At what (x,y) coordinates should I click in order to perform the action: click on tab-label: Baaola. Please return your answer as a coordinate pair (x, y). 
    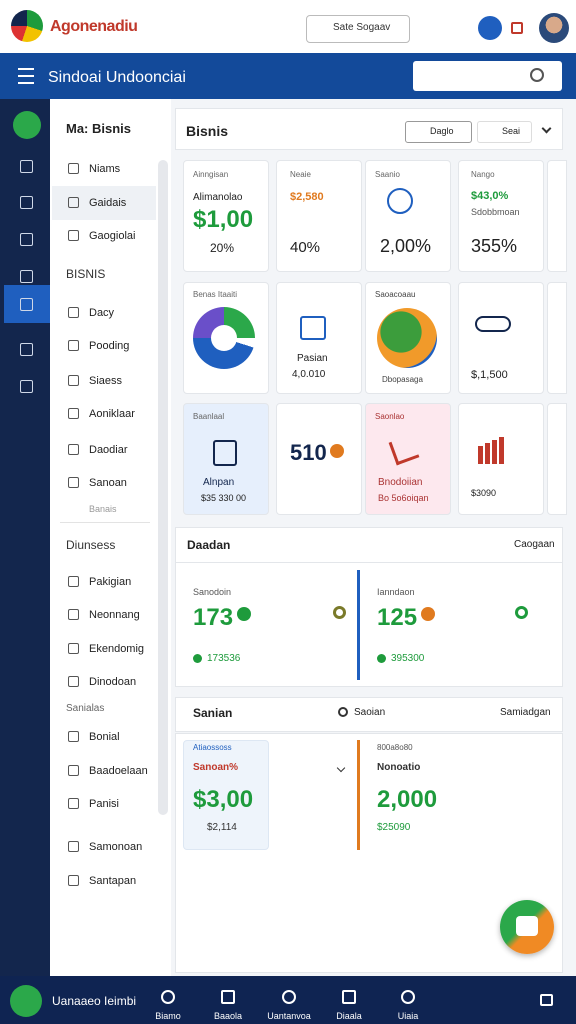
    Looking at the image, I should click on (228, 1016).